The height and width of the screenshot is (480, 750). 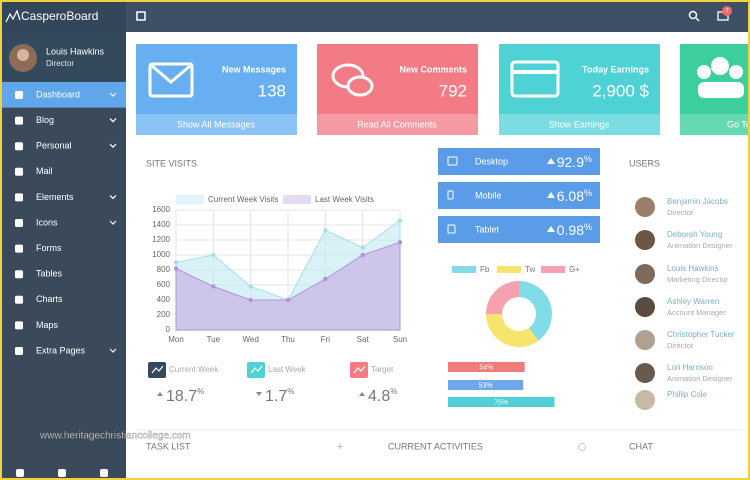 What do you see at coordinates (164, 314) in the screenshot?
I see `y-tick-label: 200` at bounding box center [164, 314].